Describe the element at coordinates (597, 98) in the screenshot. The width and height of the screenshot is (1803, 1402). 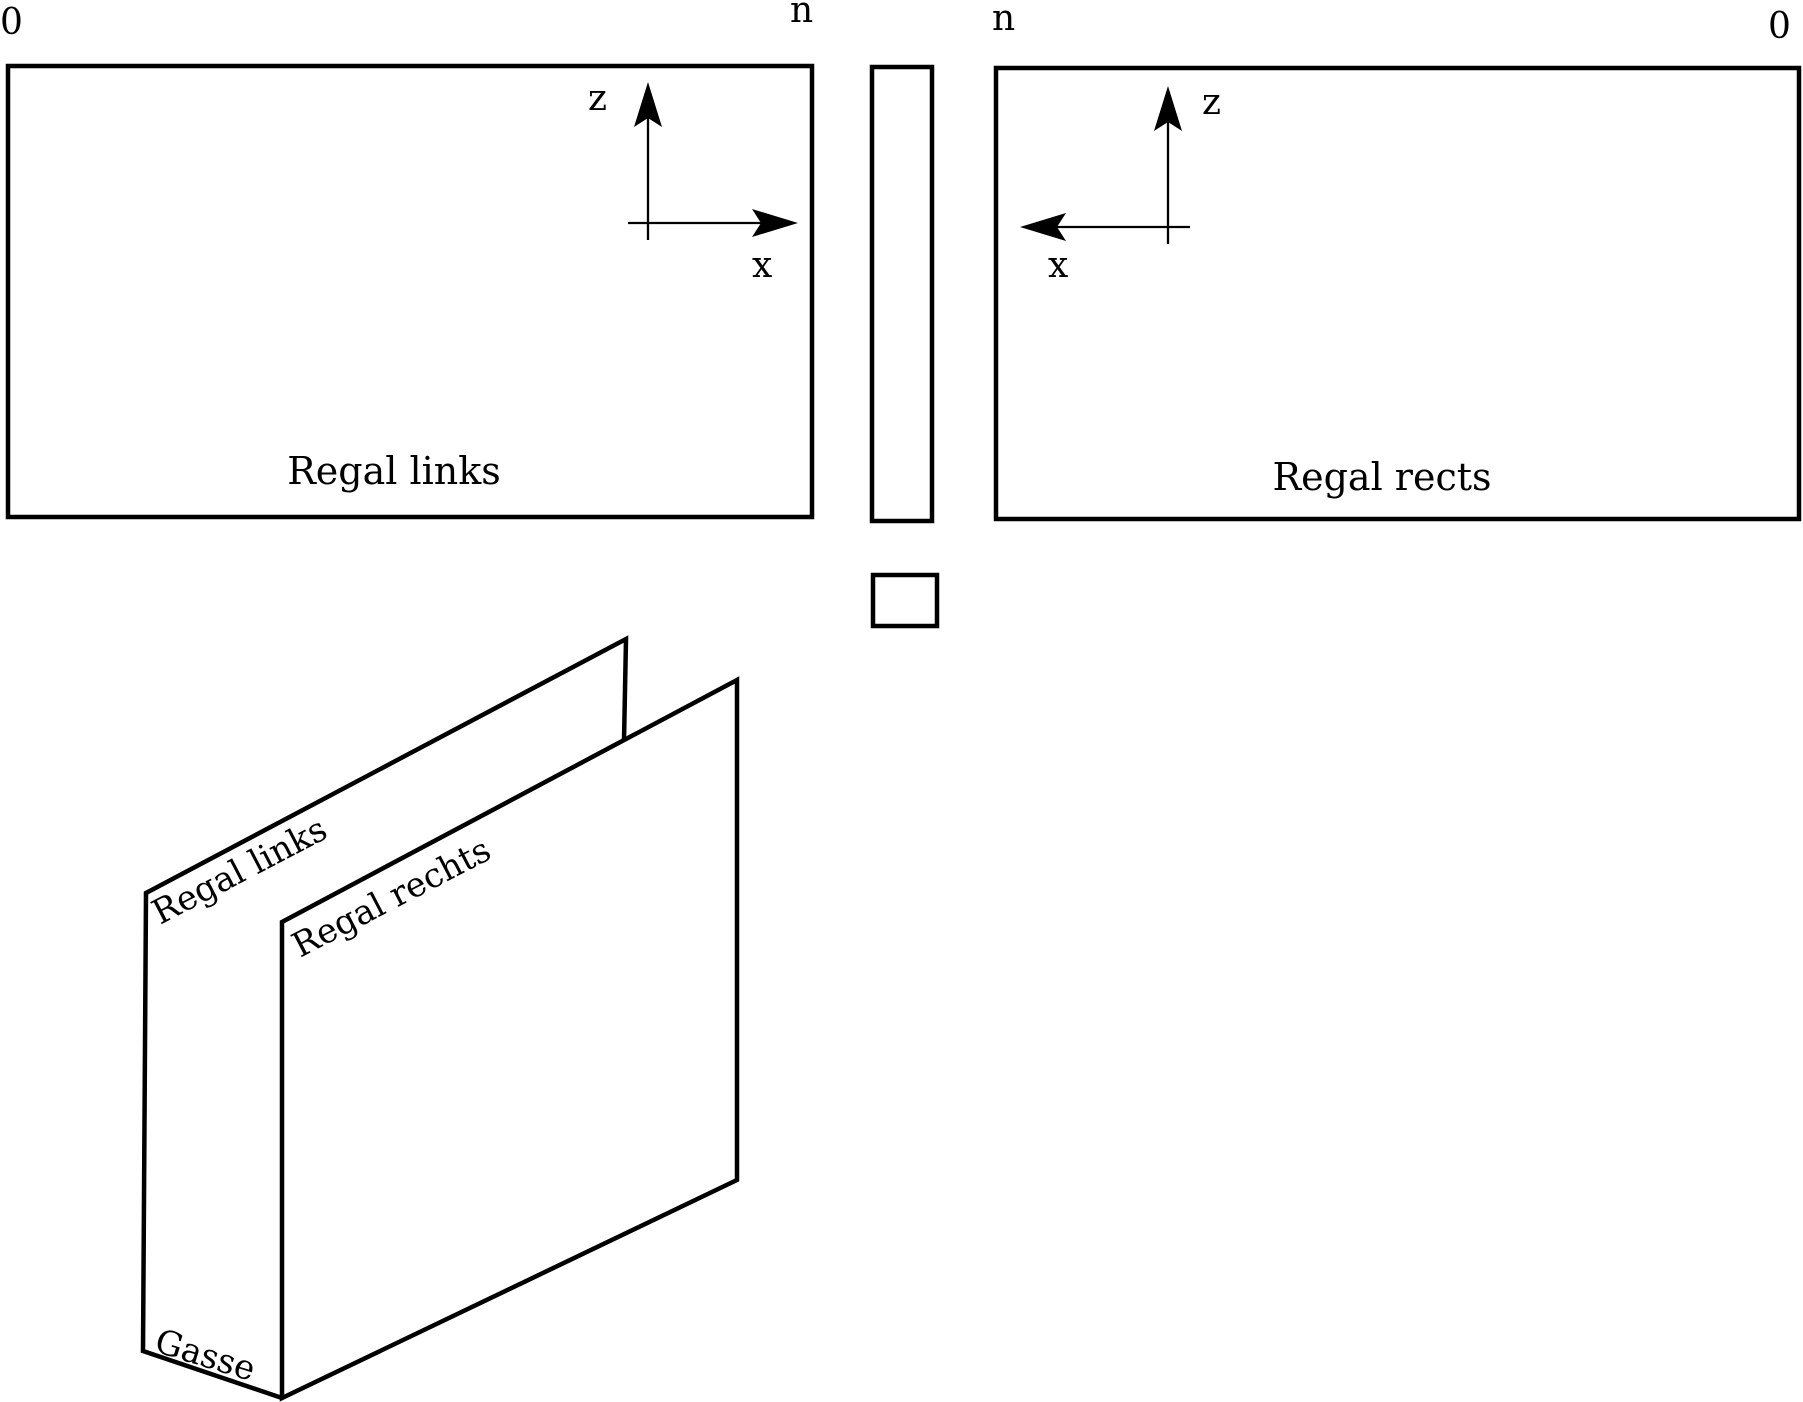
I see `left-z-axis-label: z` at that location.